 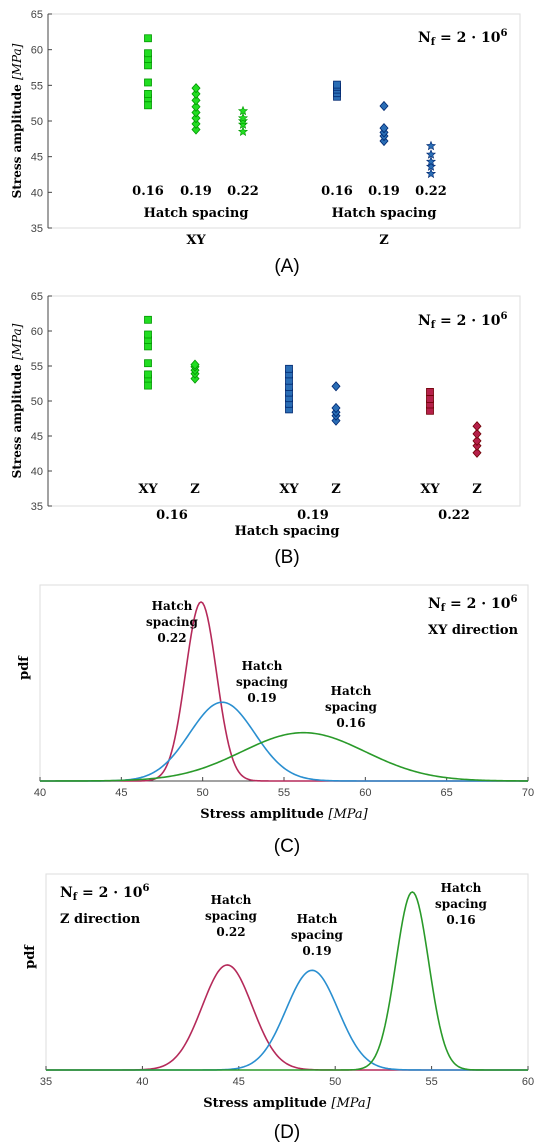 I want to click on panel-b-direction-label: XY, so click(x=430, y=489).